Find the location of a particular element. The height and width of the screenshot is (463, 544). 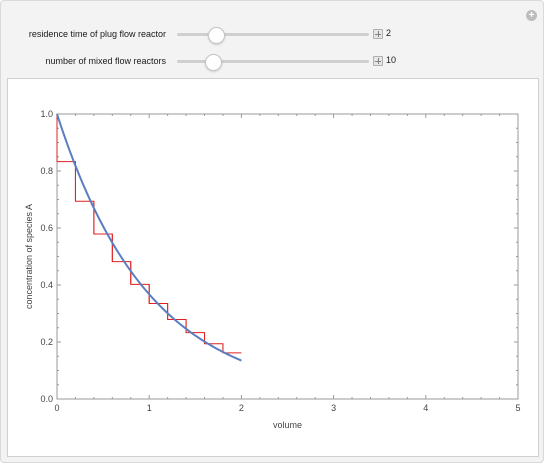

residence-time-slider is located at coordinates (273, 35).